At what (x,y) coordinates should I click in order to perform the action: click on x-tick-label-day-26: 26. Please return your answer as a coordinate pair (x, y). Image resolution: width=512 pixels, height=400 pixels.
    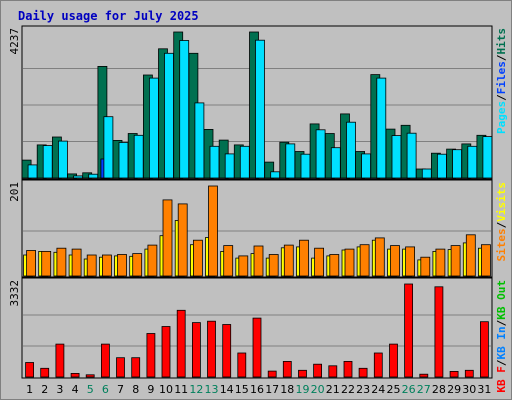
    Looking at the image, I should click on (409, 389).